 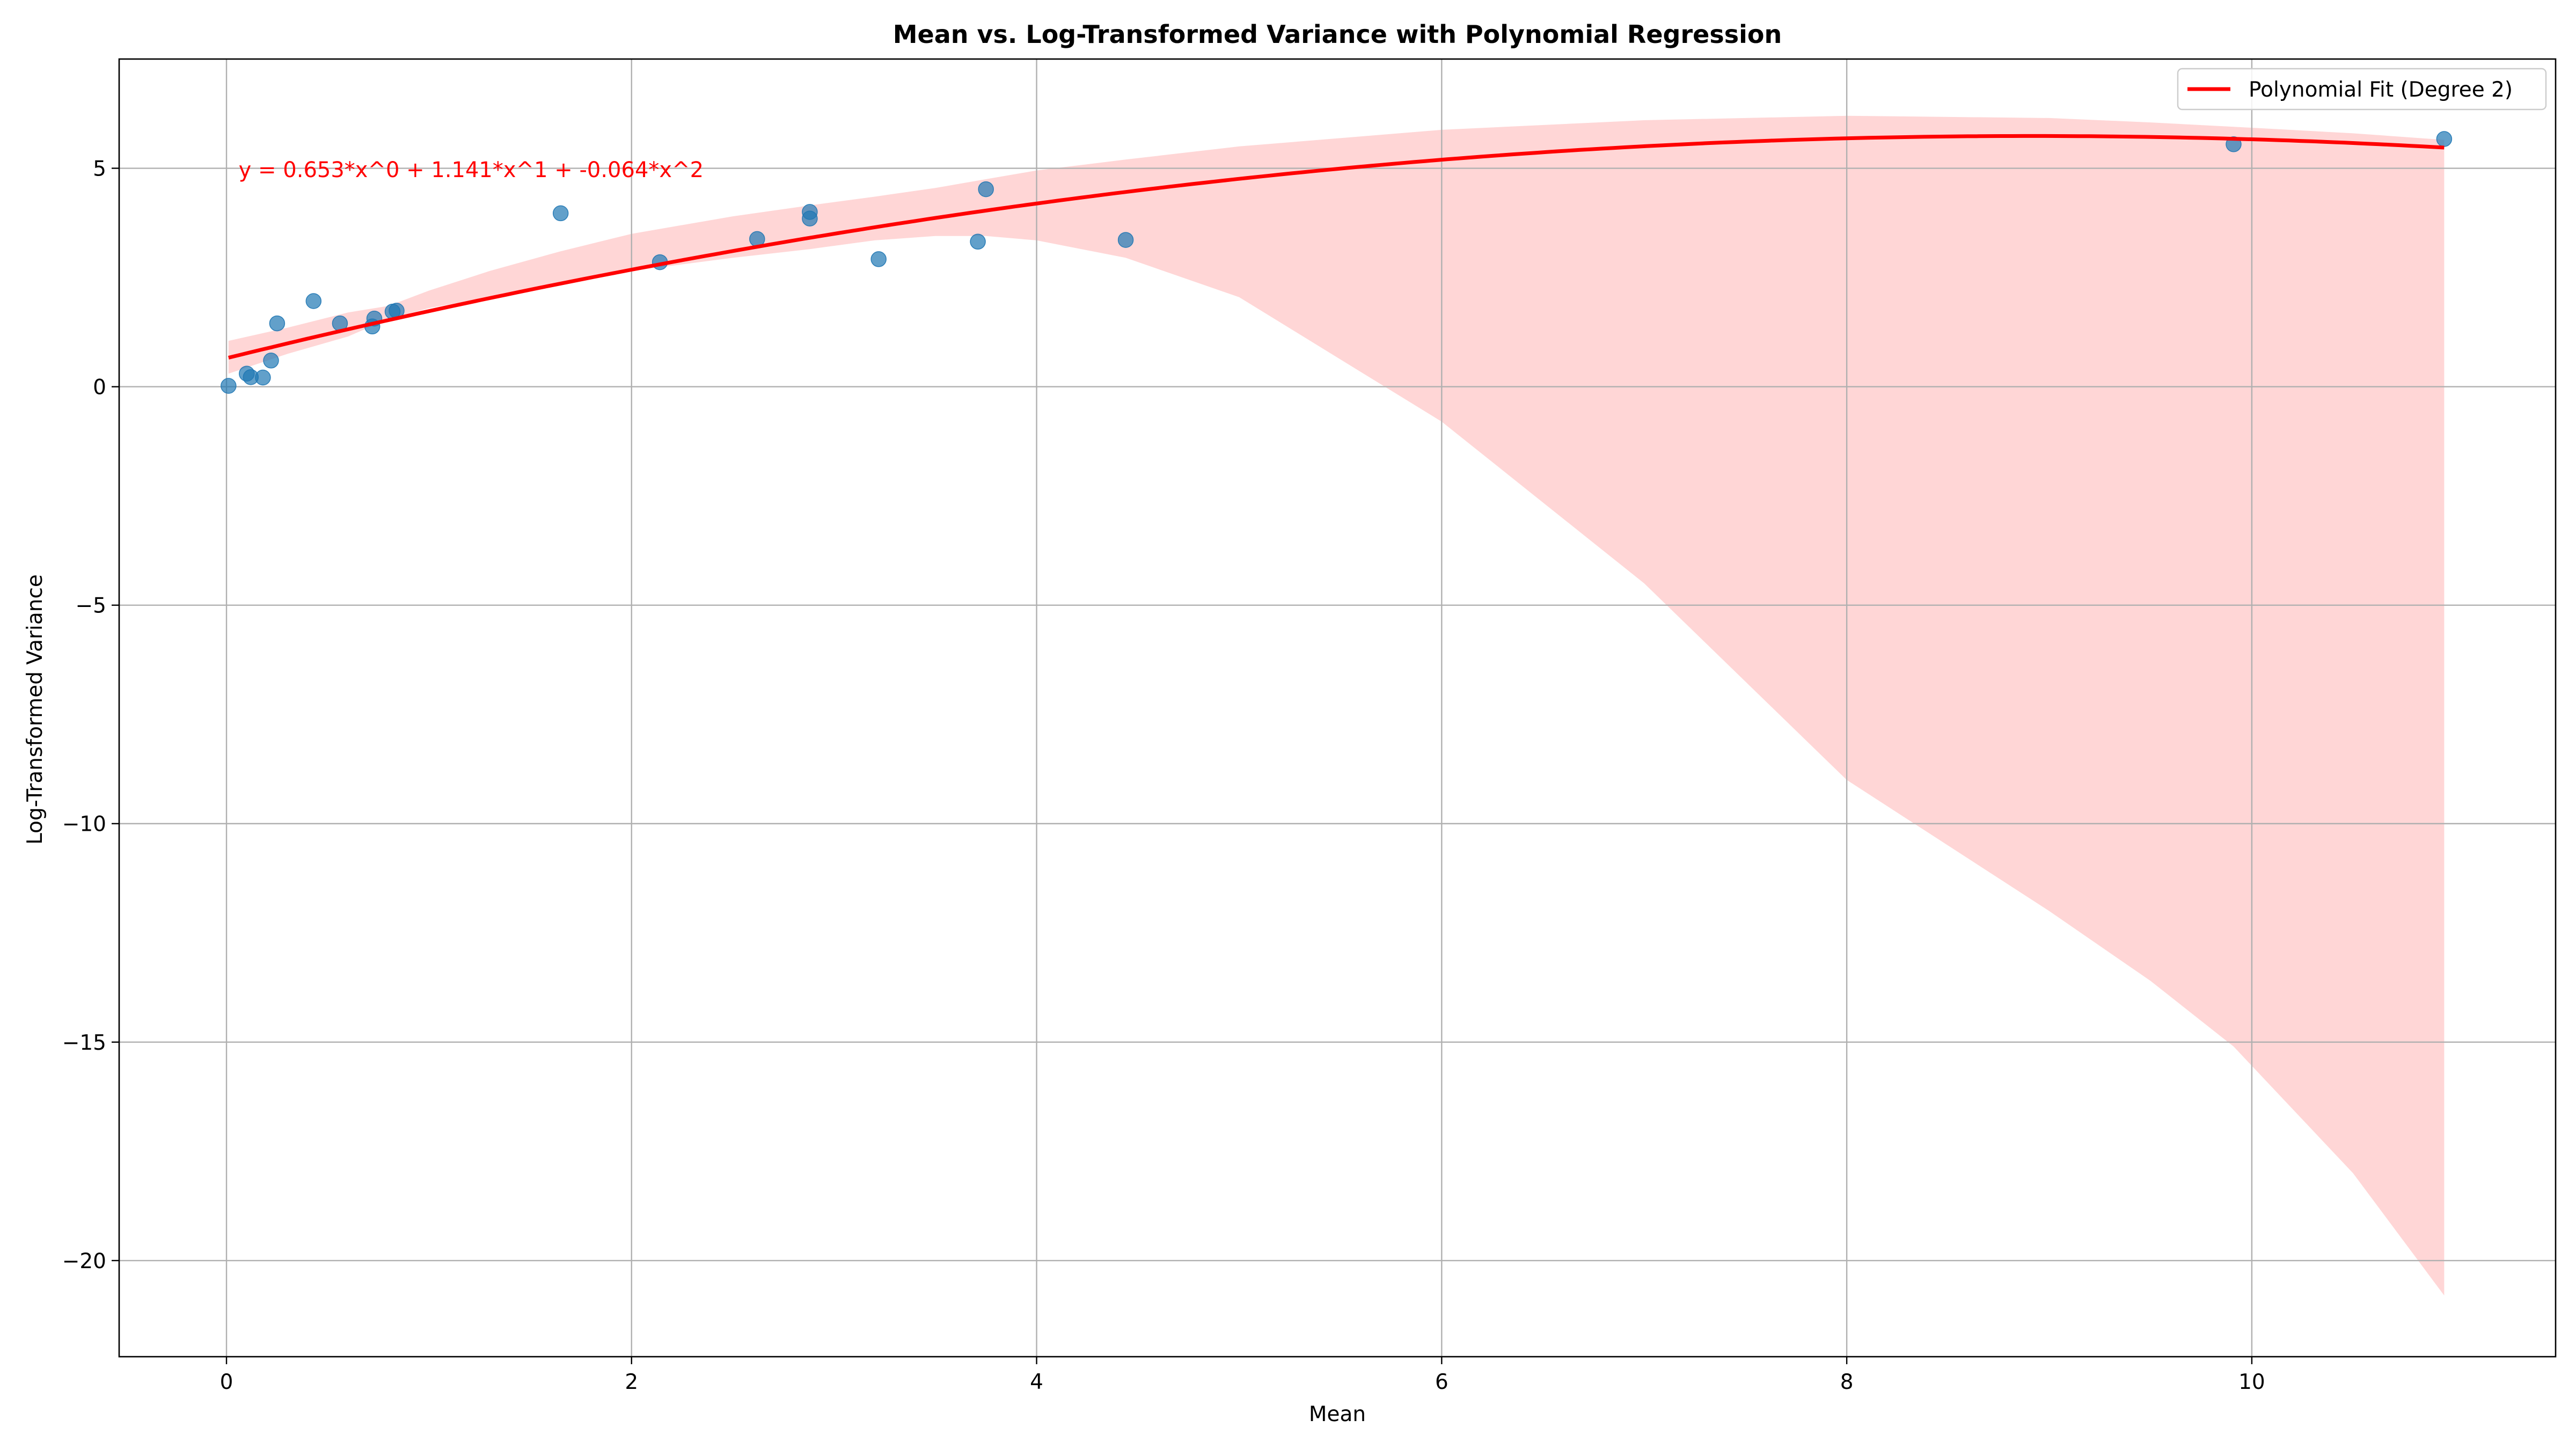 I want to click on x-tick-label: 0, so click(x=226, y=1382).